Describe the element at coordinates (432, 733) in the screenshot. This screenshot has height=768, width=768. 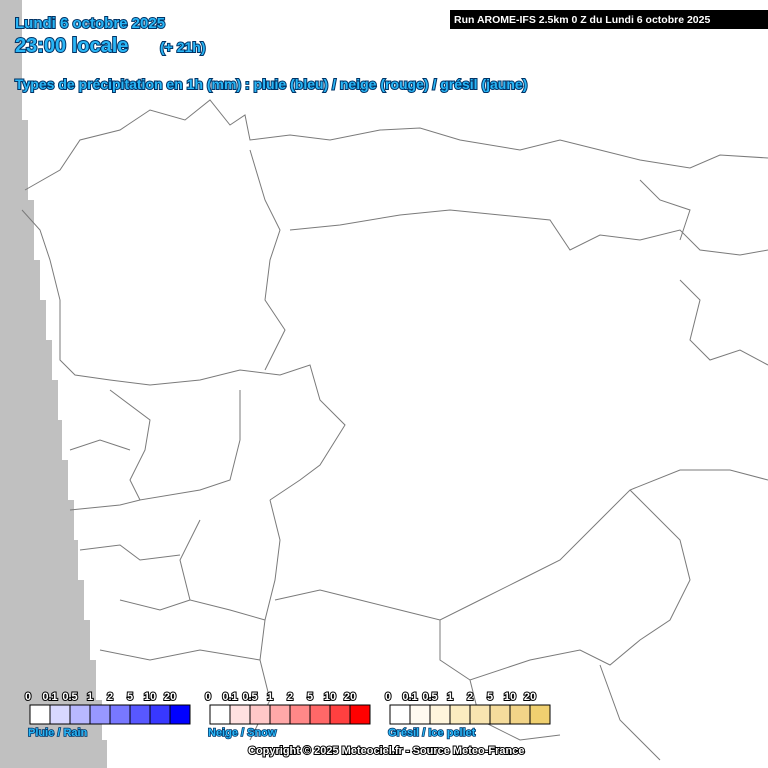
I see `legend-label: Grésil / Ice pellet` at that location.